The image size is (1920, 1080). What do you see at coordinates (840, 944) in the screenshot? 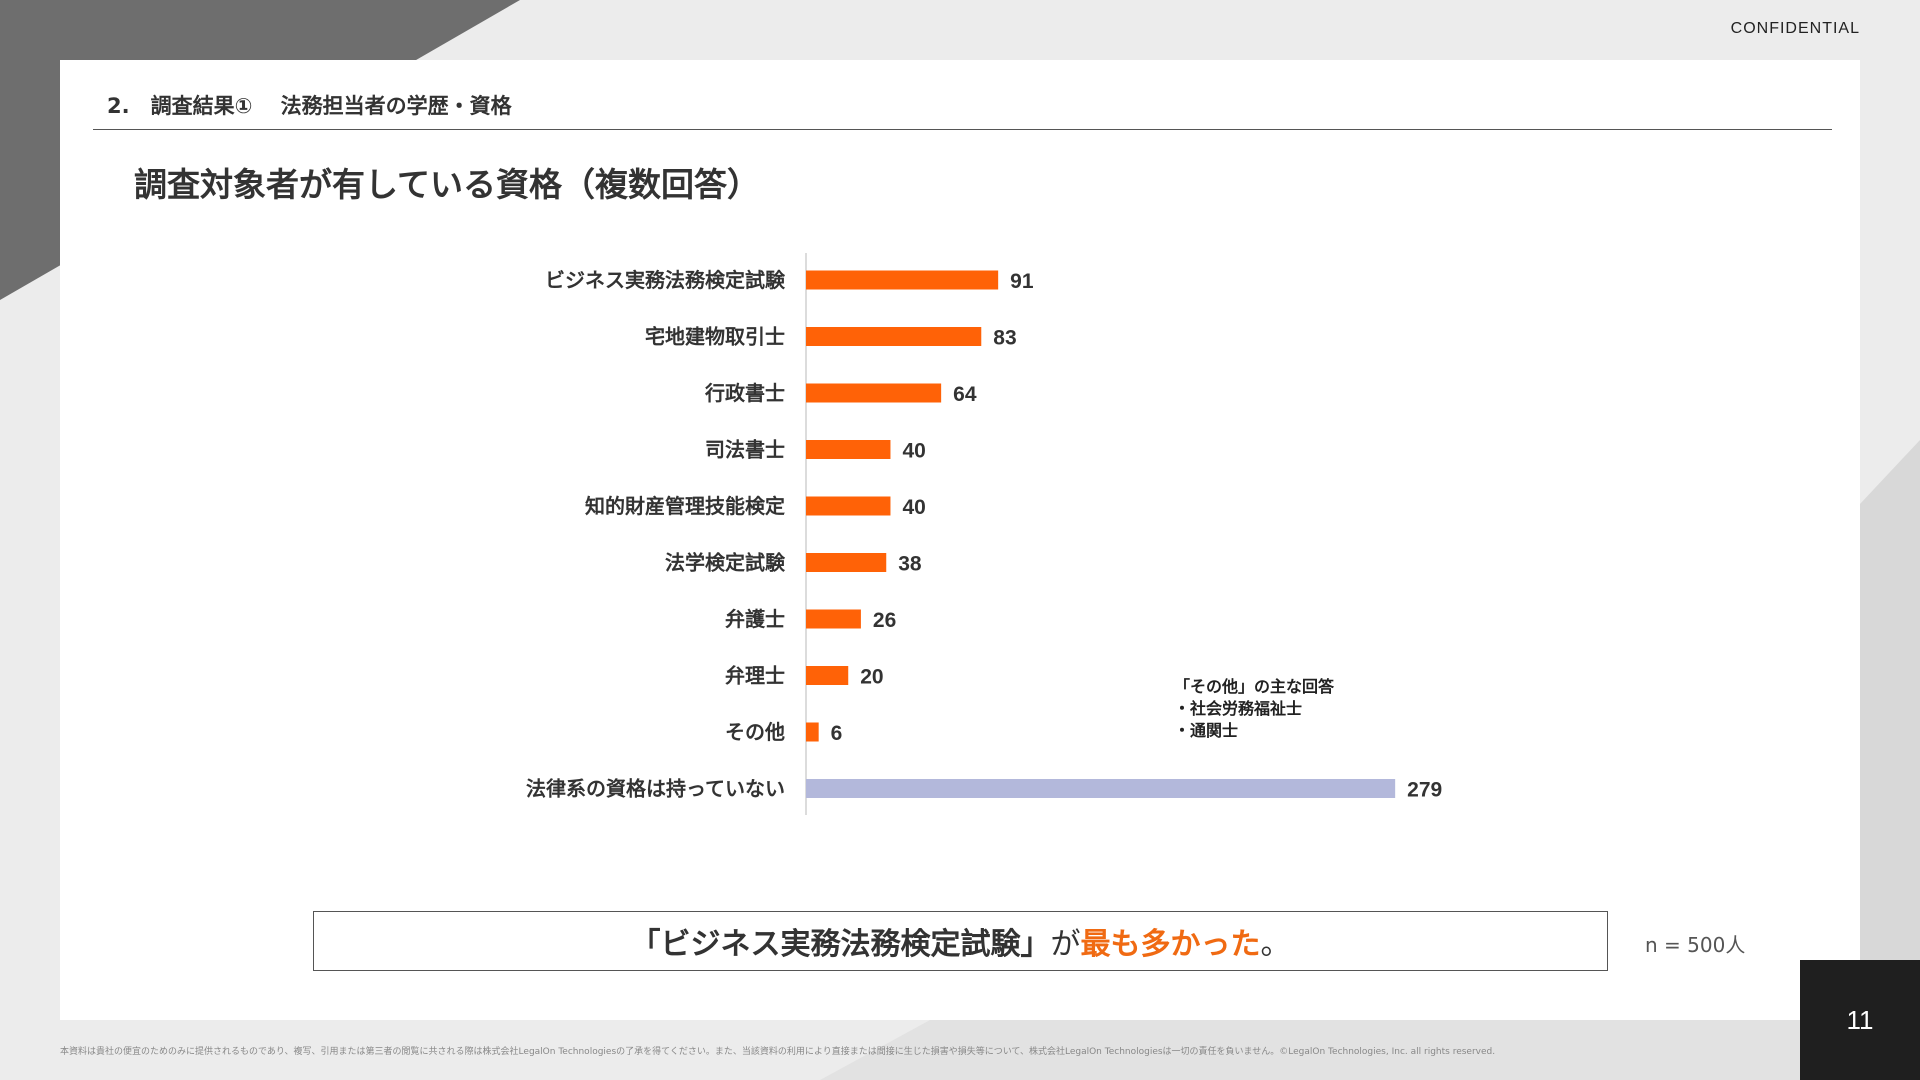
I see `summary-emphasis: ビジネス実務法務検定試験` at bounding box center [840, 944].